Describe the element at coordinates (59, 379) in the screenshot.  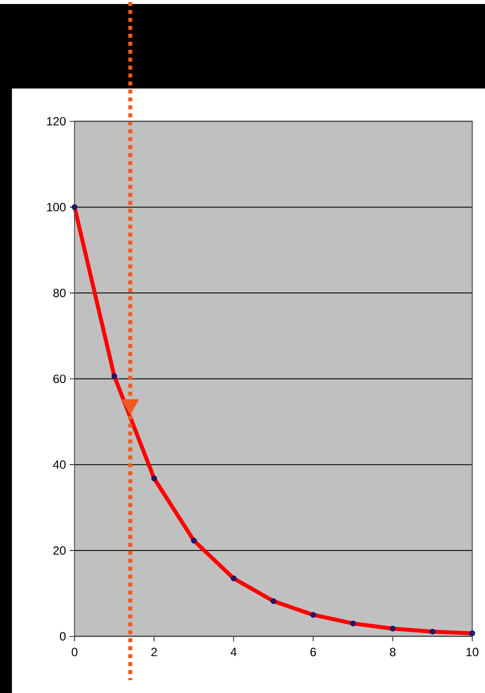
I see `y-tick-label: 60` at that location.